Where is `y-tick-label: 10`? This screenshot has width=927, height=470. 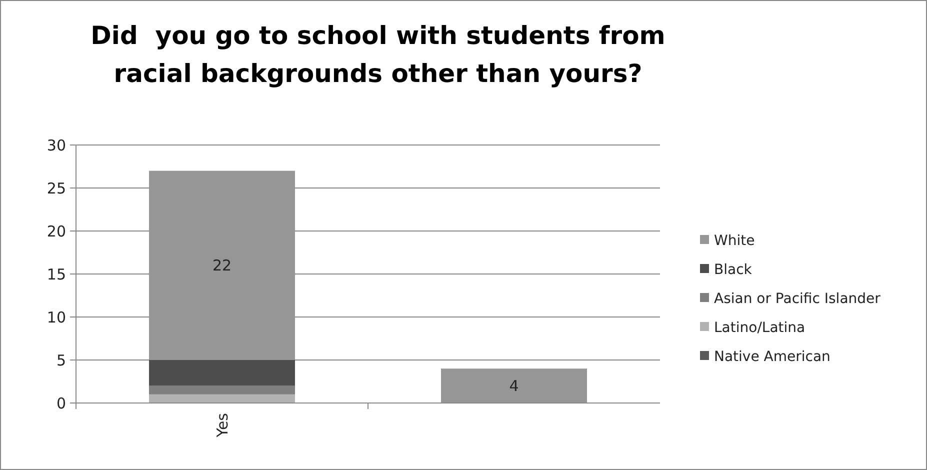
y-tick-label: 10 is located at coordinates (56, 317).